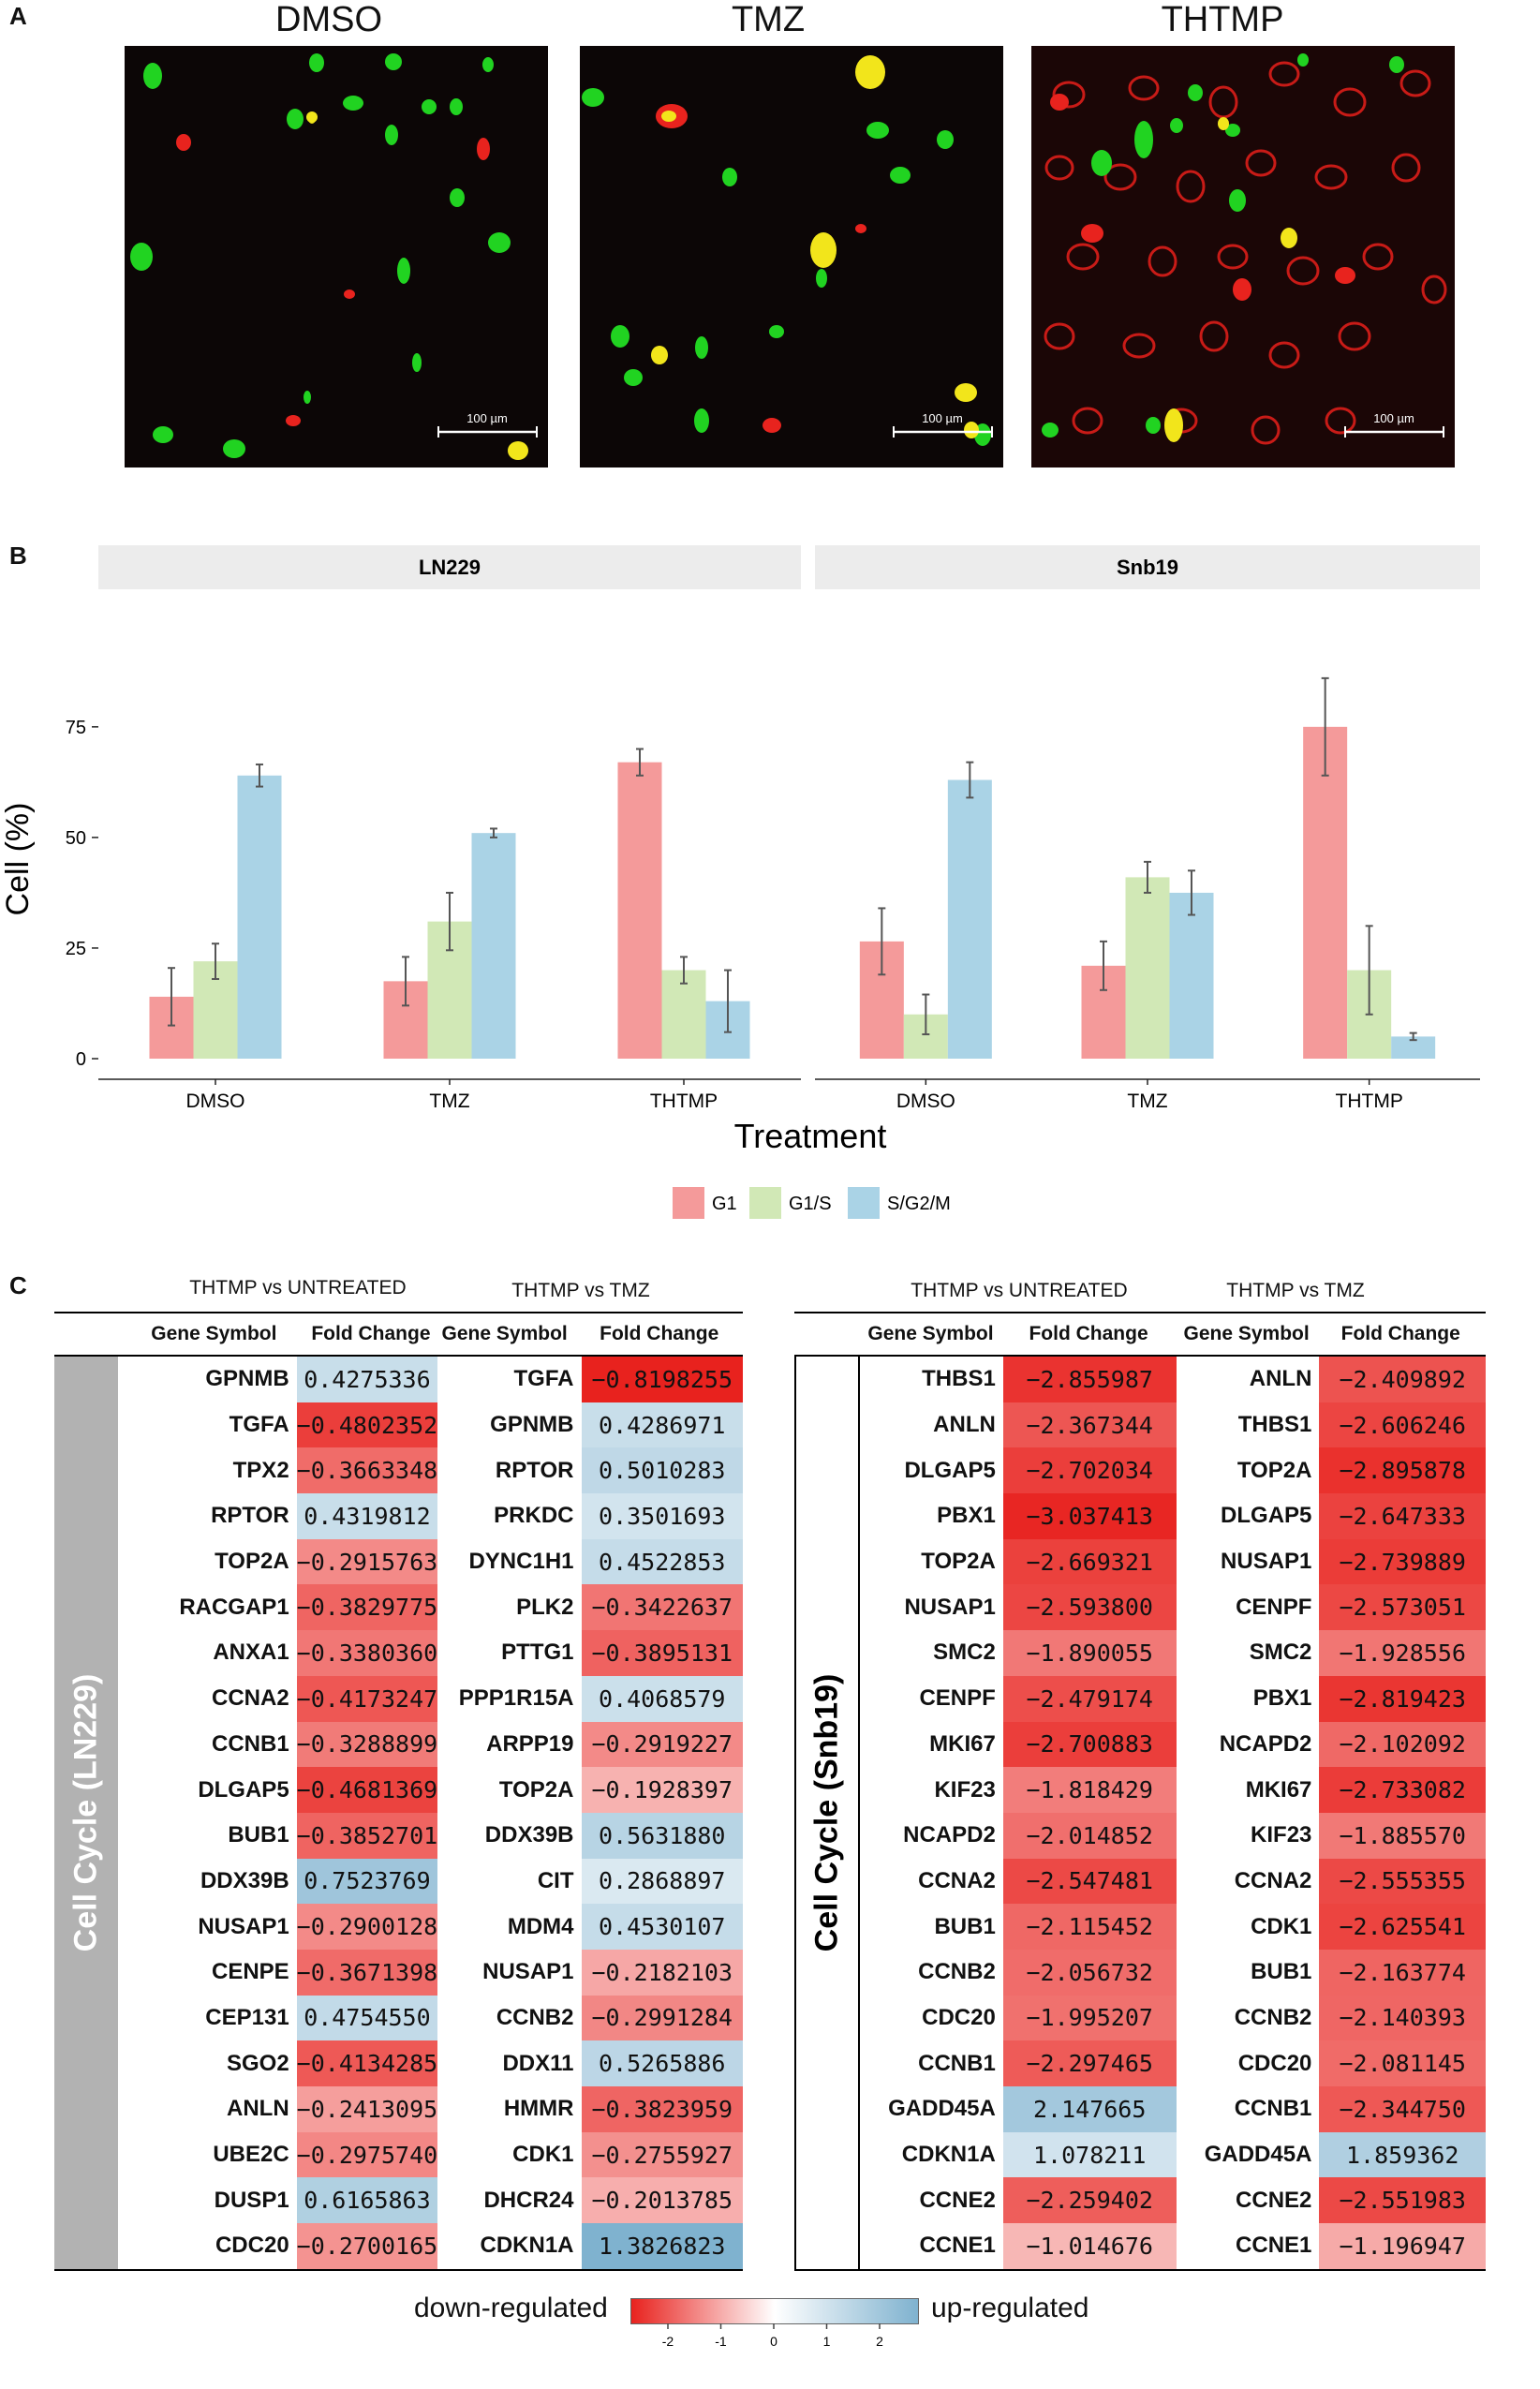  Describe the element at coordinates (684, 1101) in the screenshot. I see `x-tick-label-ln229-thtmp: THTMP` at that location.